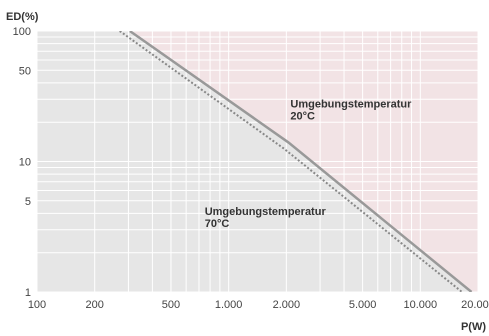 This screenshot has height=336, width=489. I want to click on y-tick-label: 5, so click(28, 202).